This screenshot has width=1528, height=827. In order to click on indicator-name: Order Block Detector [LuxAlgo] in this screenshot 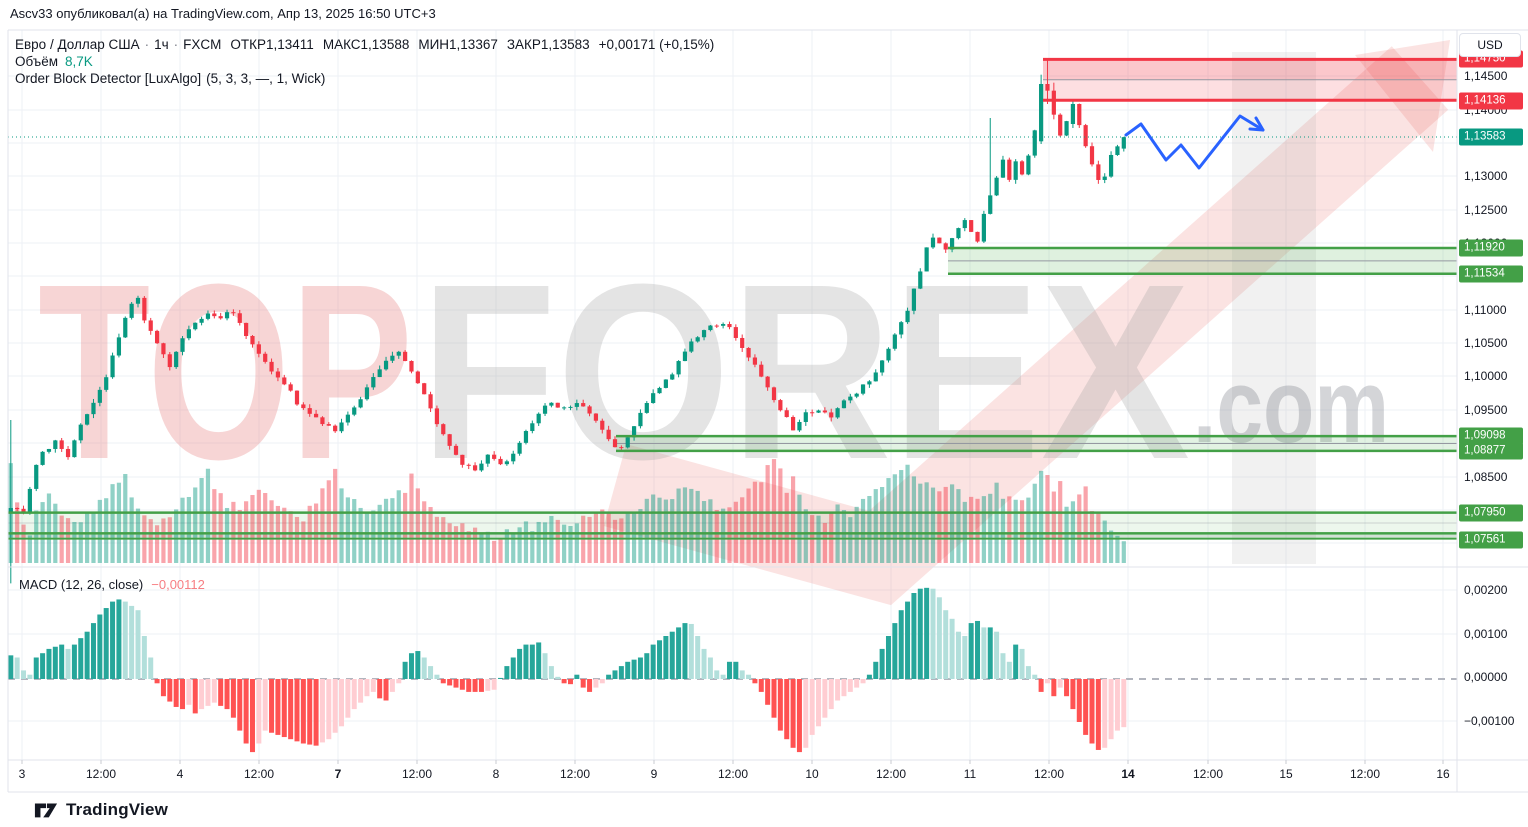, I will do `click(108, 78)`.